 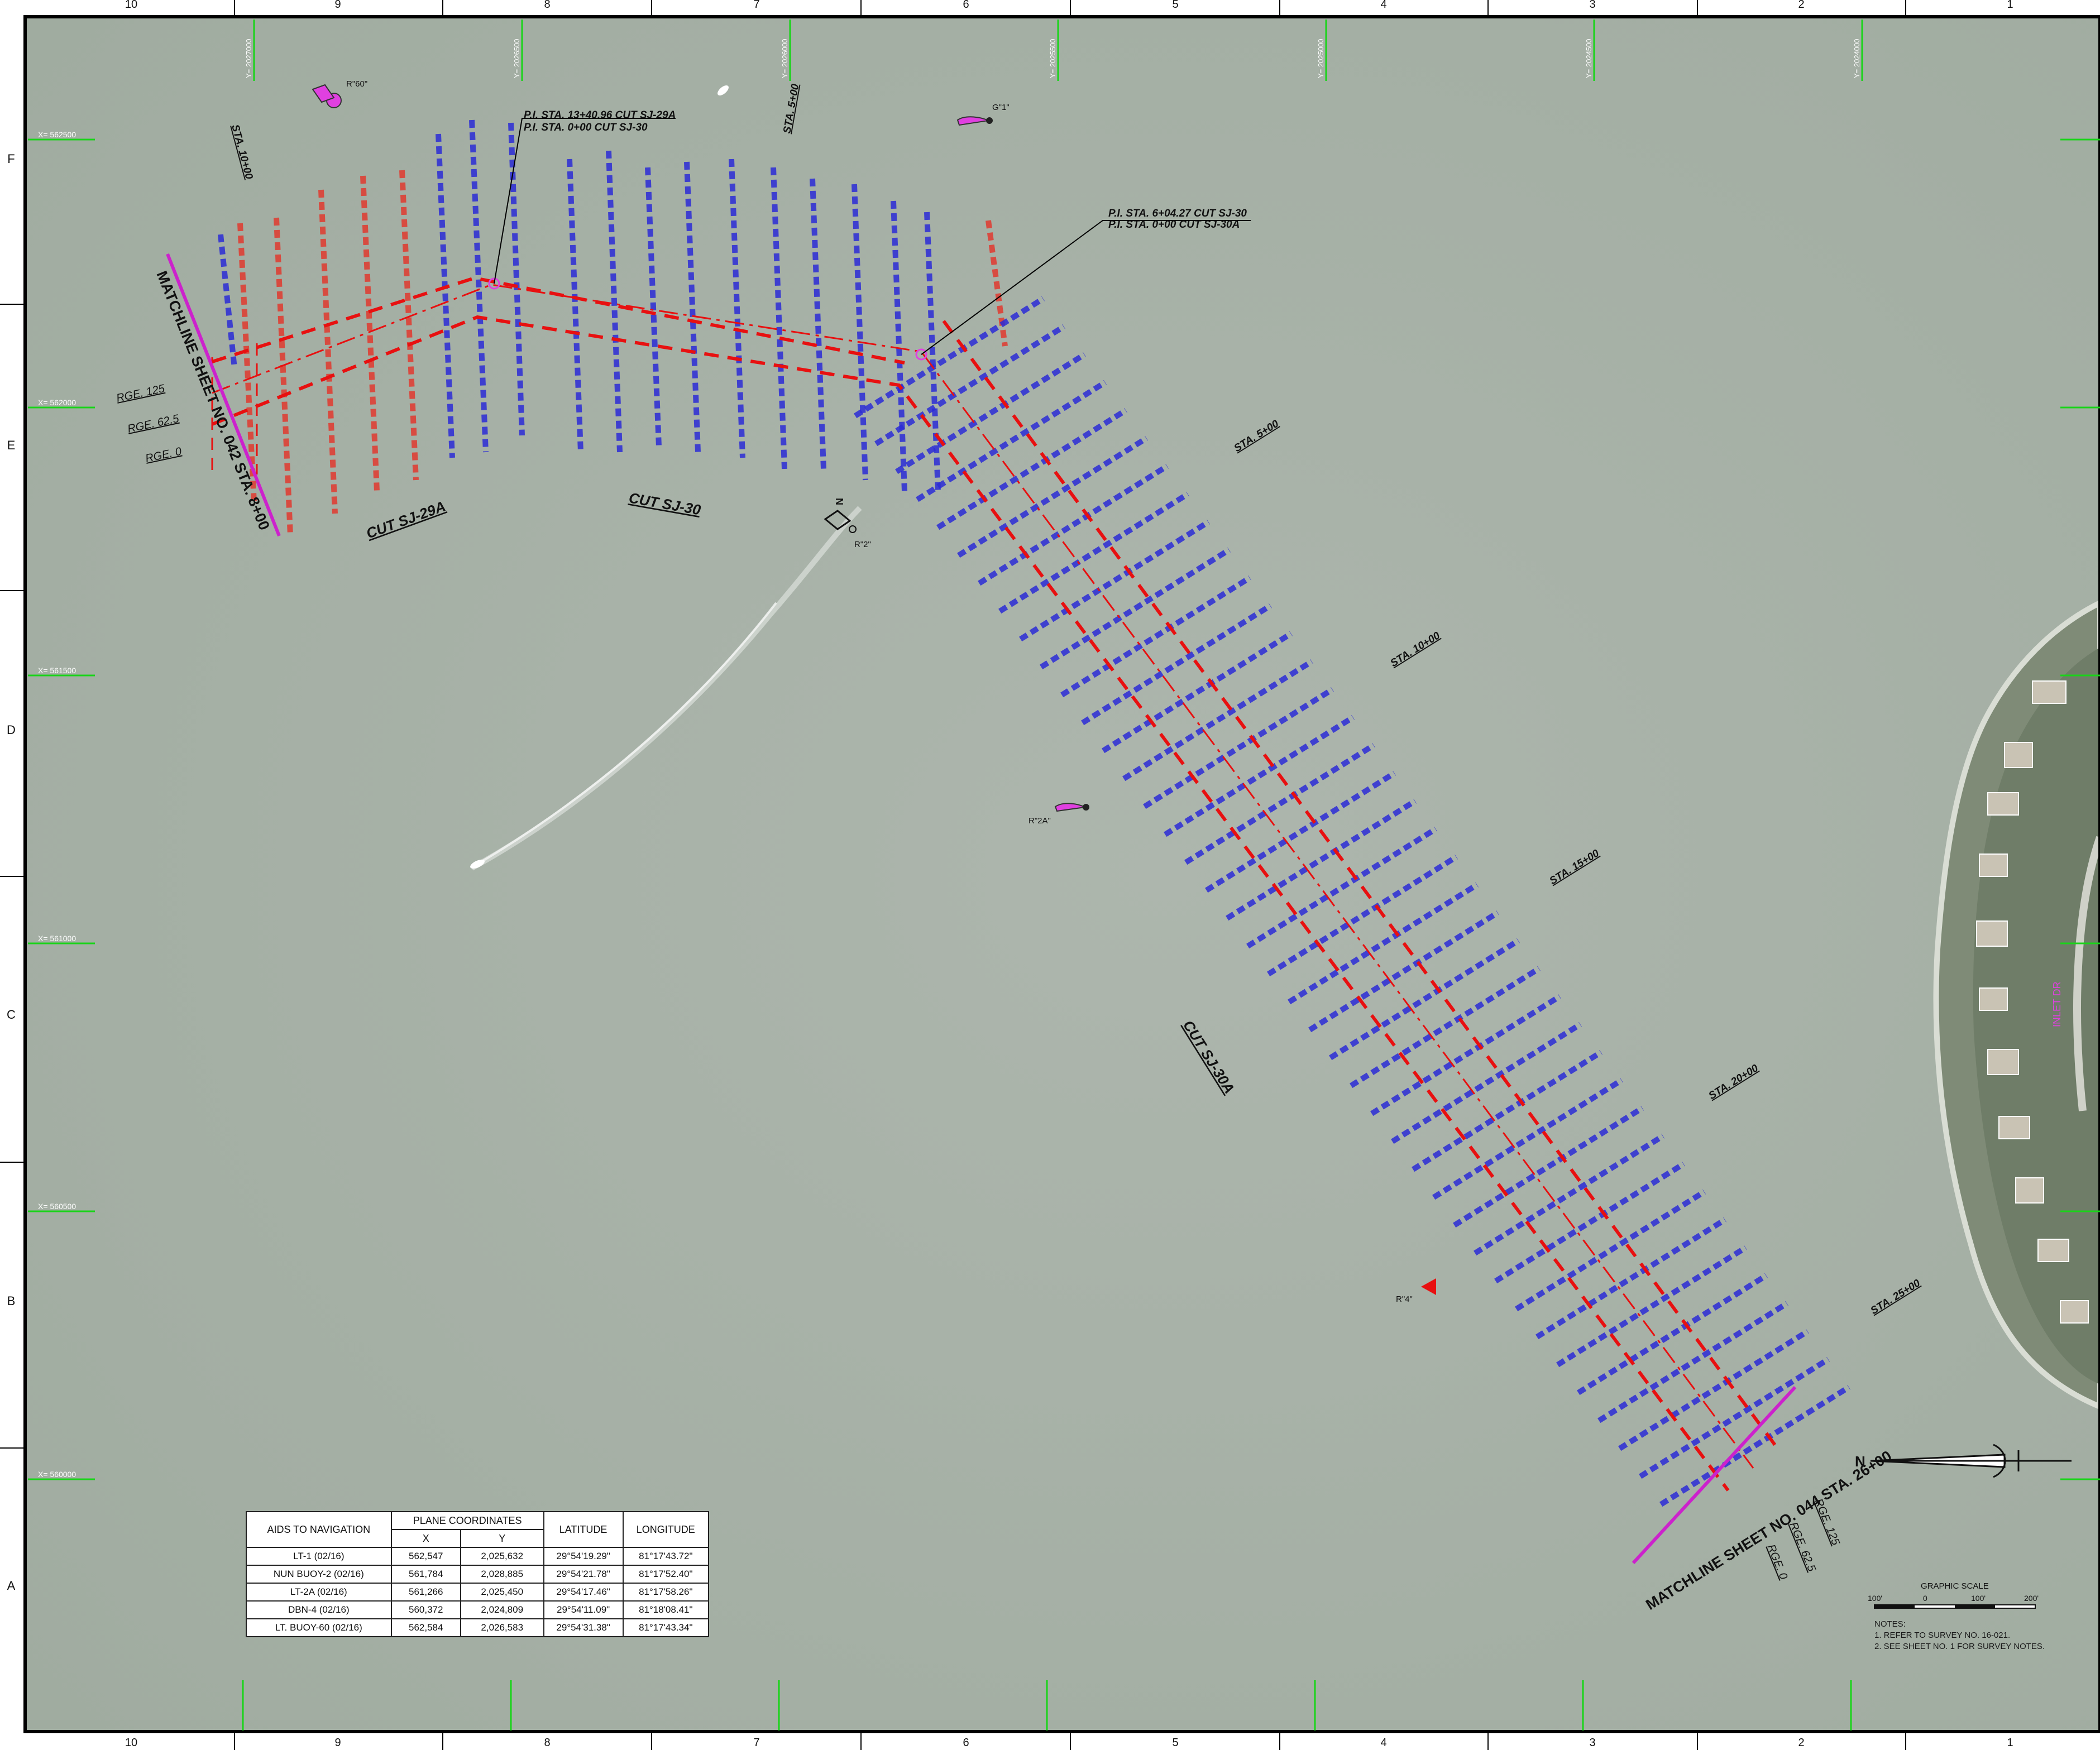 What do you see at coordinates (467, 1520) in the screenshot?
I see `header-plane-coordinates: PLANE COORDINATES` at bounding box center [467, 1520].